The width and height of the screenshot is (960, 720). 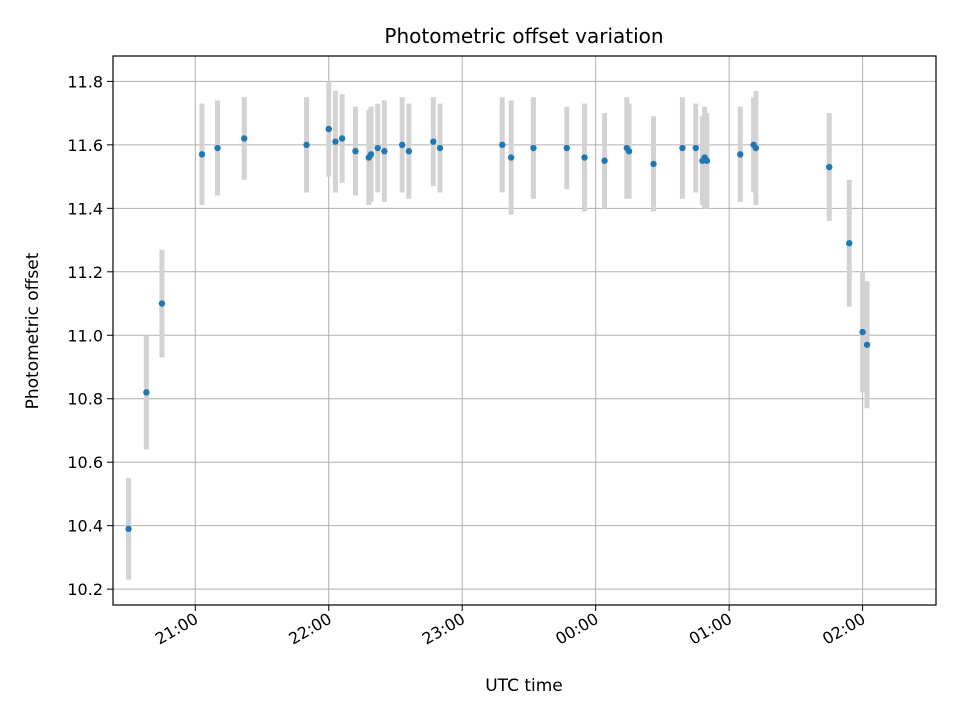 What do you see at coordinates (85, 272) in the screenshot?
I see `y-tick-label: 11.2` at bounding box center [85, 272].